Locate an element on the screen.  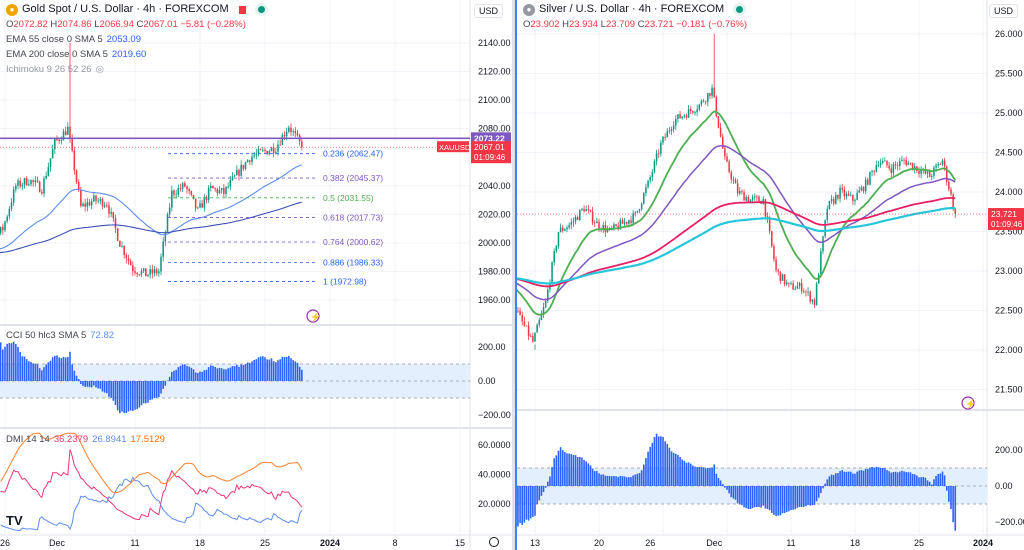
ema55-line is located at coordinates (151, 207).